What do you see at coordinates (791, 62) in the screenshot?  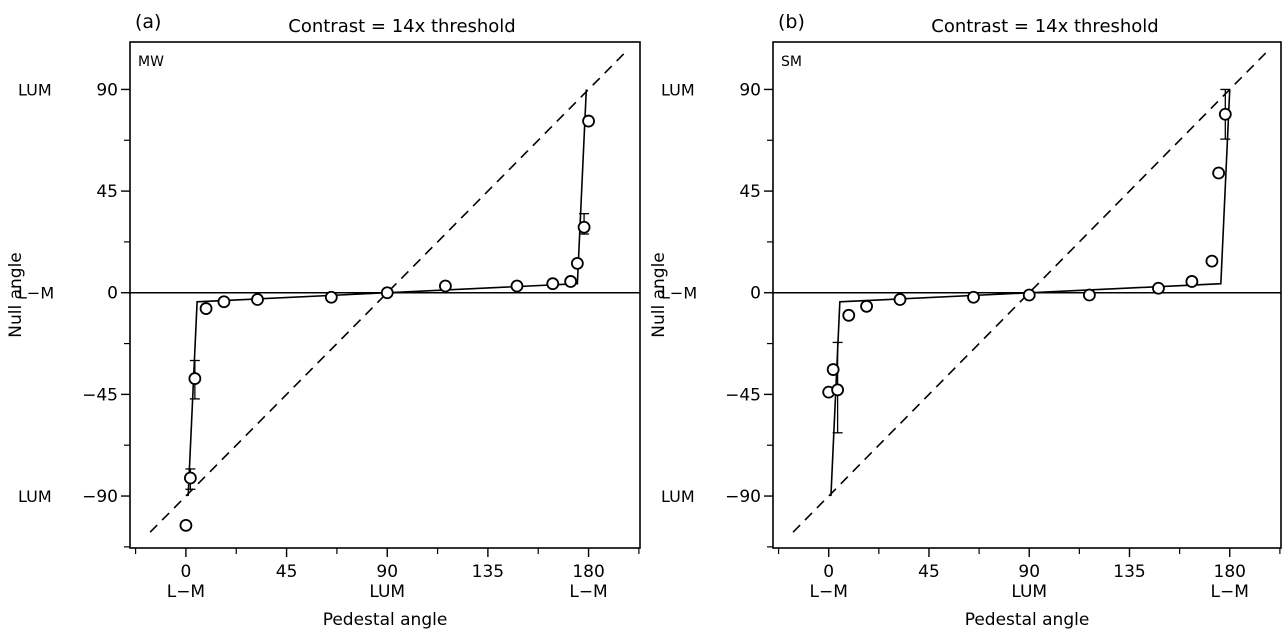 I see `subject-label: SM` at bounding box center [791, 62].